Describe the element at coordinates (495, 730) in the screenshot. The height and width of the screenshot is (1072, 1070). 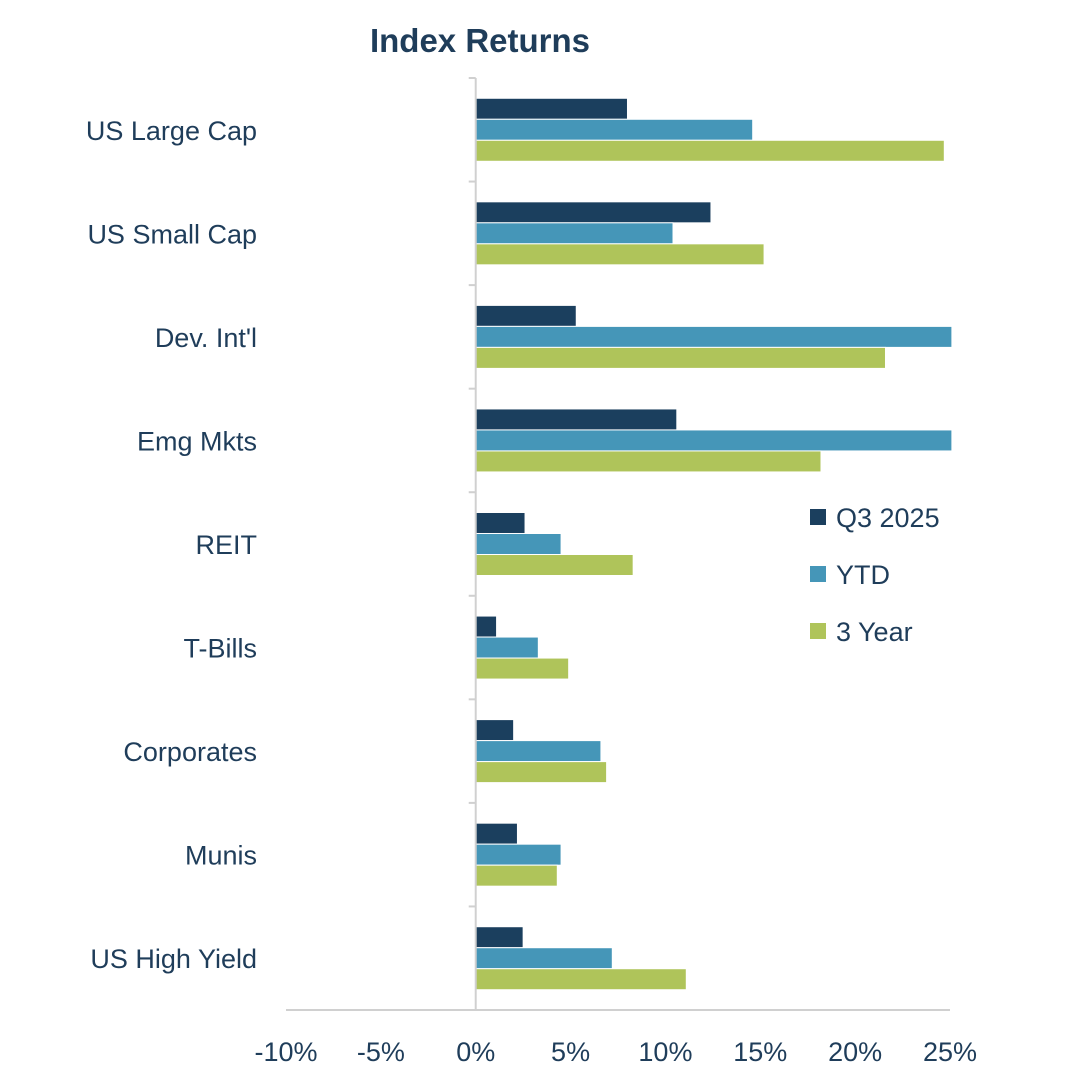
I see `bar-corporates-q3-2025` at that location.